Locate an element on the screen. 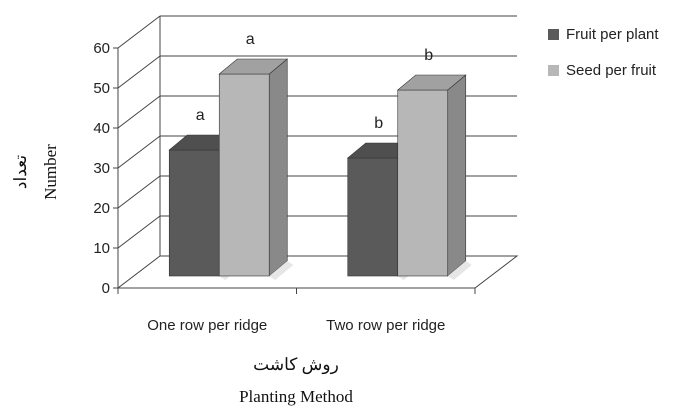  y-tick-labels: 0 10 20 30 40 50 60 is located at coordinates (101, 168).